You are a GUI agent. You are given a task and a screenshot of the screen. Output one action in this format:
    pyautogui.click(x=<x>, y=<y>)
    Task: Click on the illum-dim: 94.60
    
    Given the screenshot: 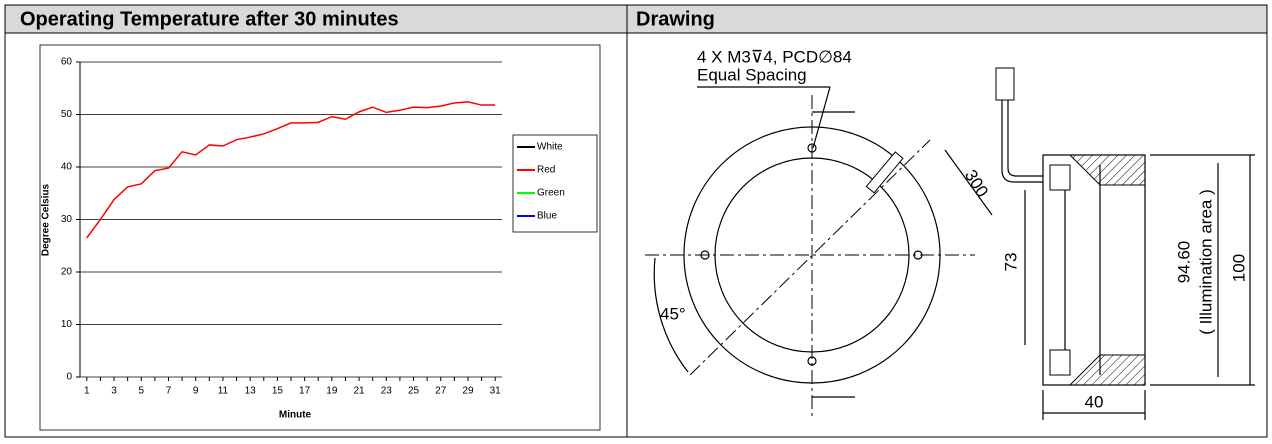 What is the action you would take?
    pyautogui.click(x=1183, y=262)
    